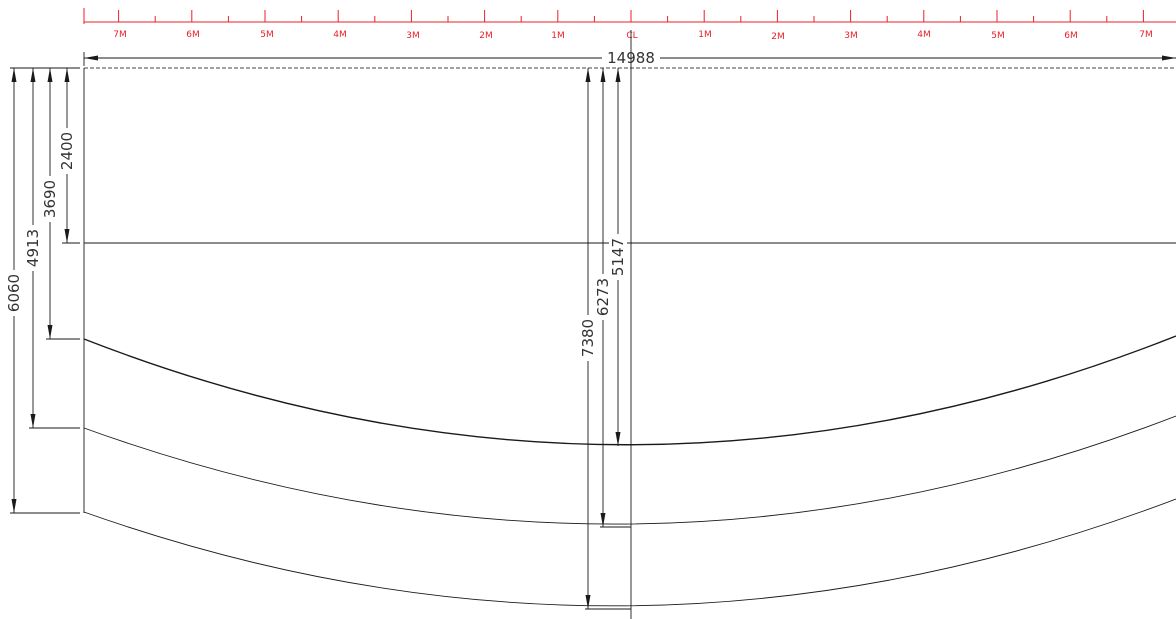 The height and width of the screenshot is (619, 1176). Describe the element at coordinates (705, 35) in the screenshot. I see `ruler-label-right-1m: 1M` at that location.